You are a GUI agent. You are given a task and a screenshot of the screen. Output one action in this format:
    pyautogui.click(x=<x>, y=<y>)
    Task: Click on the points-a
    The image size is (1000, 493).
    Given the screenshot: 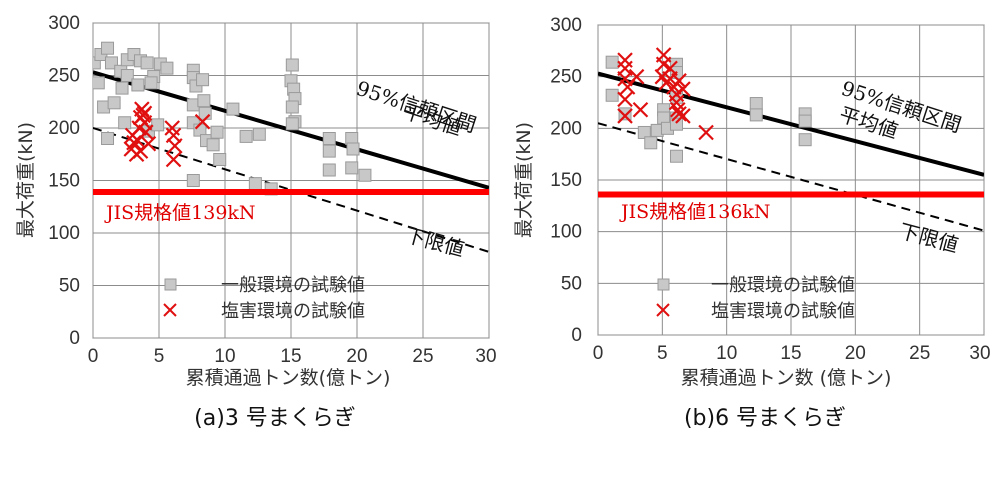 What is the action you would take?
    pyautogui.click(x=232, y=118)
    